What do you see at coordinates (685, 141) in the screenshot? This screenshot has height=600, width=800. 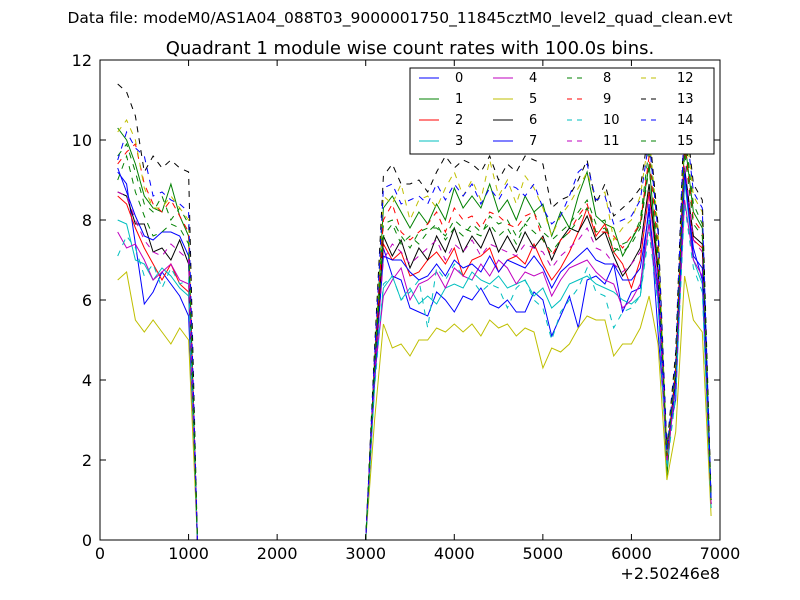 I see `legend-label-15: 15` at bounding box center [685, 141].